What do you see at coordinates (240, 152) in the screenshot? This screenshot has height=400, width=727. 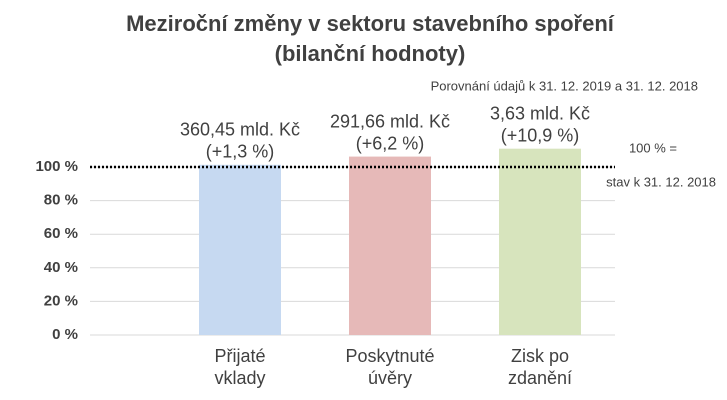 I see `change-label: (+1,3 %)` at bounding box center [240, 152].